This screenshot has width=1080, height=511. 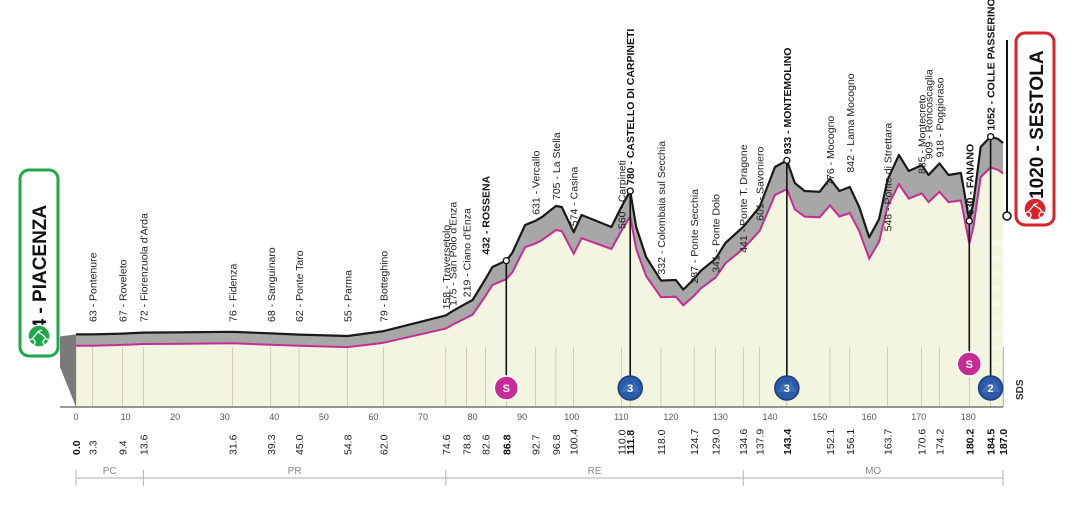 What do you see at coordinates (571, 417) in the screenshot?
I see `distance-tick-label: 100` at bounding box center [571, 417].